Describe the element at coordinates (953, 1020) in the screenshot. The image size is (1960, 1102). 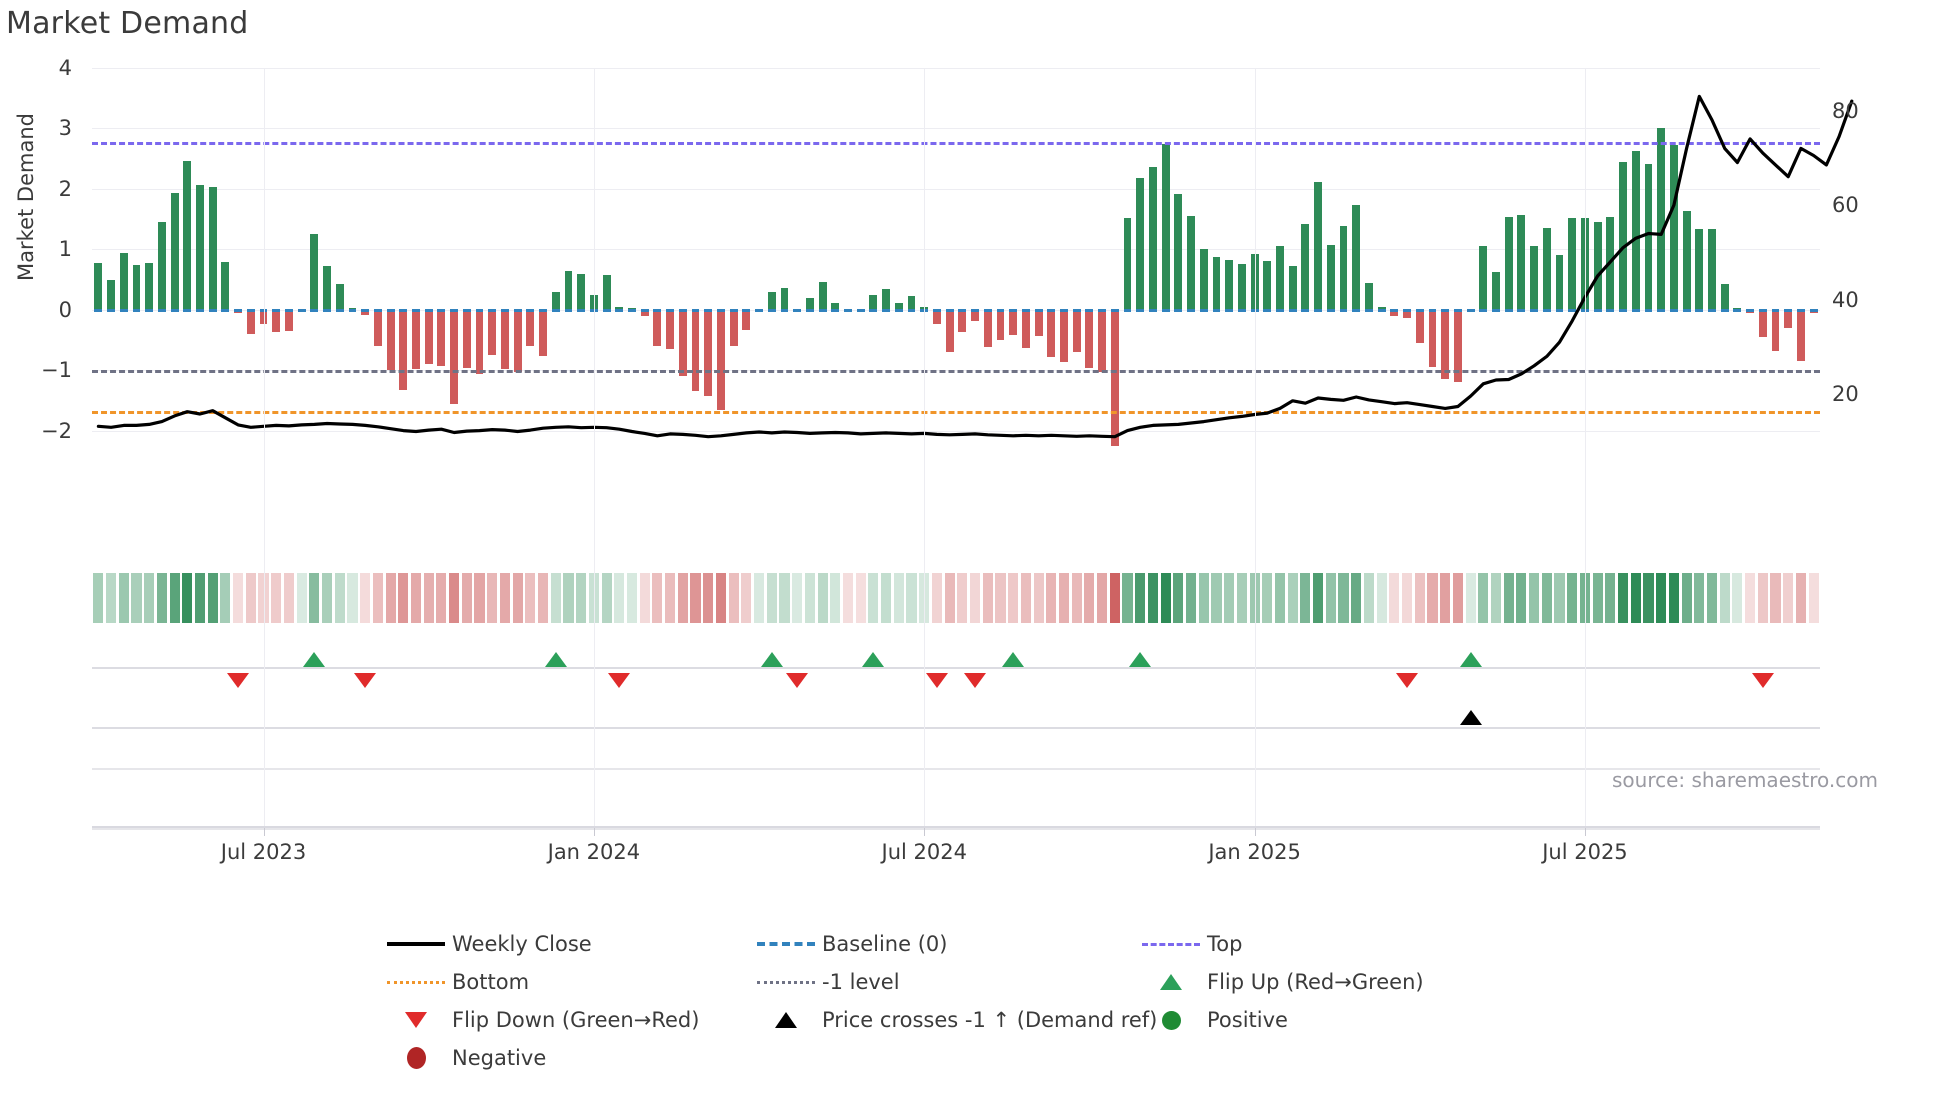
I see `legend-item: Price crosses -1 ↑ (Demand ref)` at that location.